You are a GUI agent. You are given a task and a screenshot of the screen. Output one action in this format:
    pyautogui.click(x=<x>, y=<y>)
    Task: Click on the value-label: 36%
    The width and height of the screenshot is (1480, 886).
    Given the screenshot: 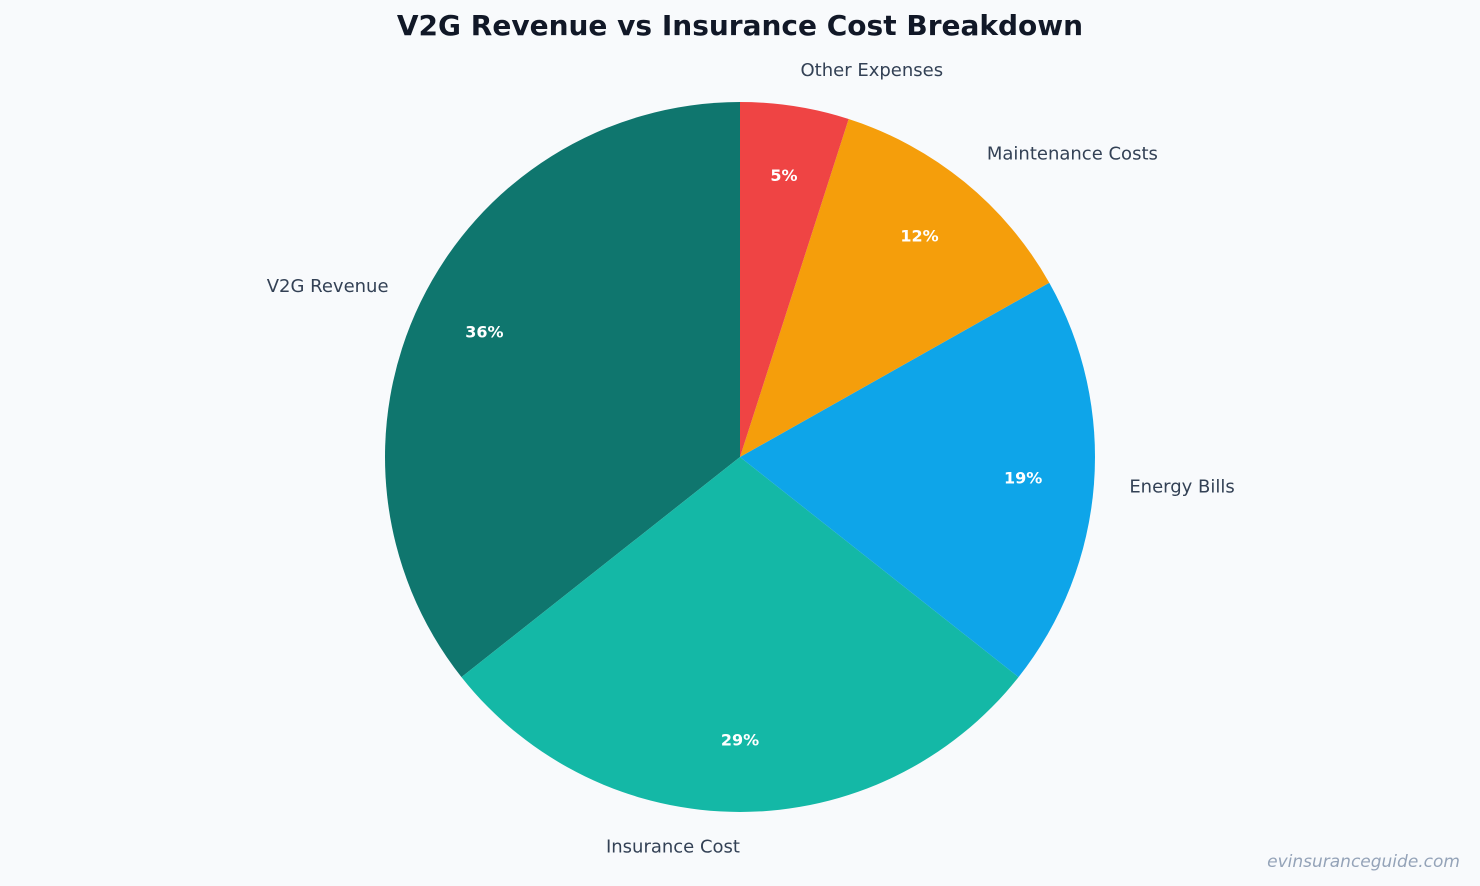 What is the action you would take?
    pyautogui.click(x=484, y=332)
    